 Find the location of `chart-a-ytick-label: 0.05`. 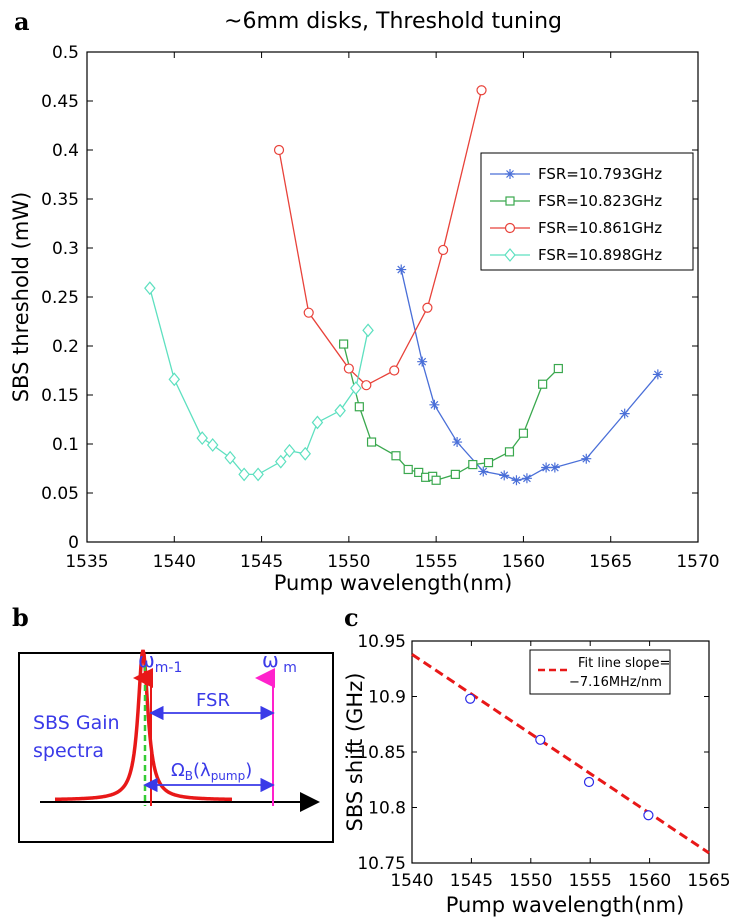

chart-a-ytick-label: 0.05 is located at coordinates (60, 494).